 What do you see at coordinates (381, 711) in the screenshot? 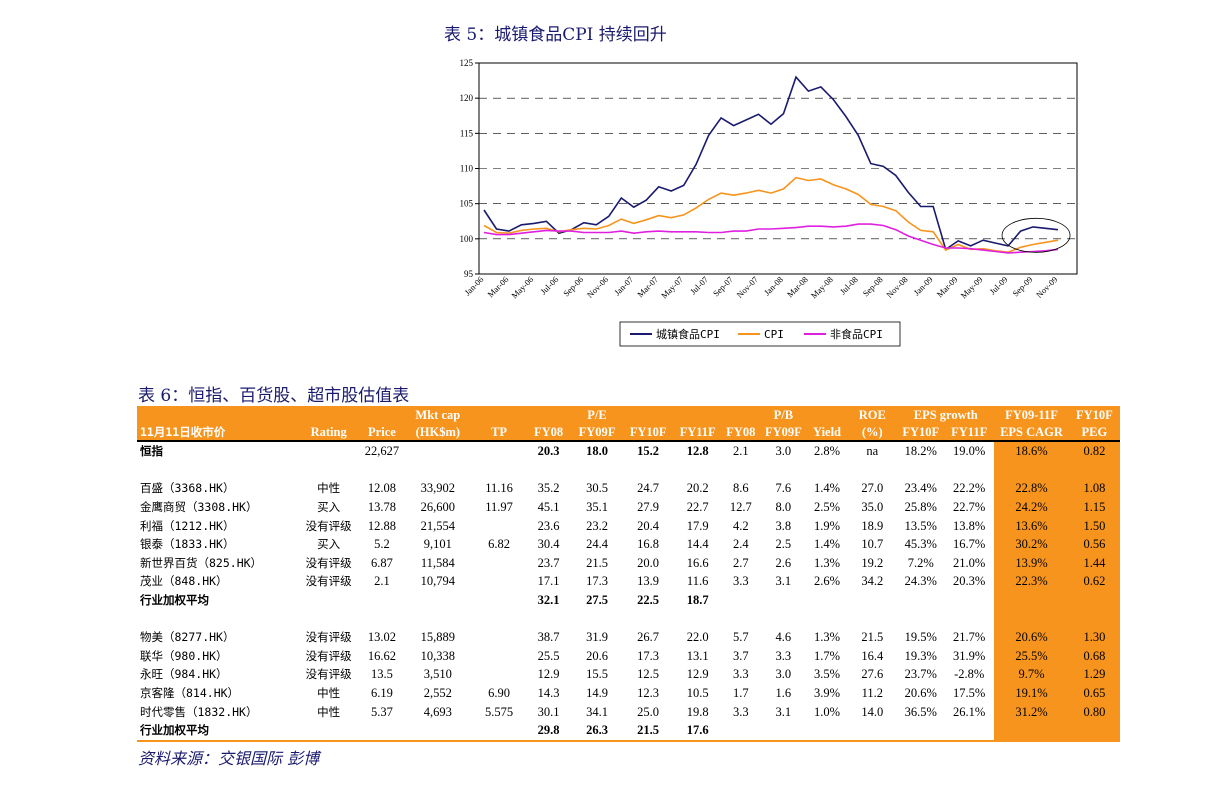
I see `cell-price: 5.37` at bounding box center [381, 711].